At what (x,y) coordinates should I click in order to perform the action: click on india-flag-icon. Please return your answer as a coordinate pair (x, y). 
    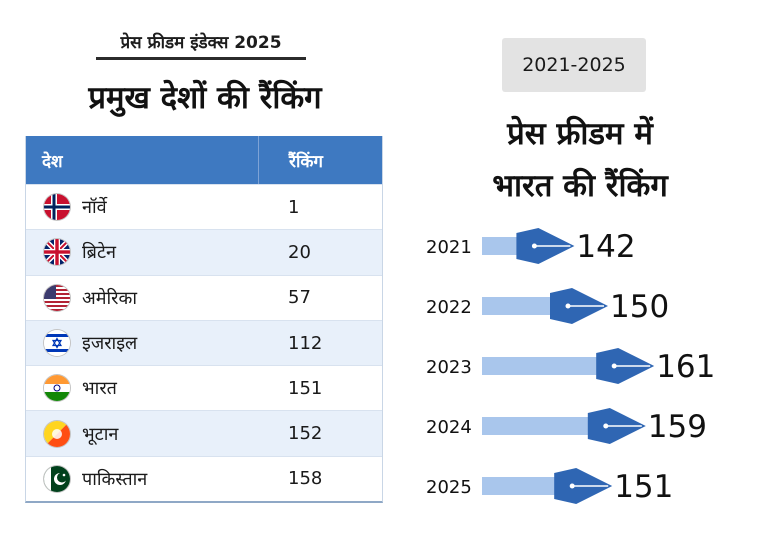
    Looking at the image, I should click on (57, 388).